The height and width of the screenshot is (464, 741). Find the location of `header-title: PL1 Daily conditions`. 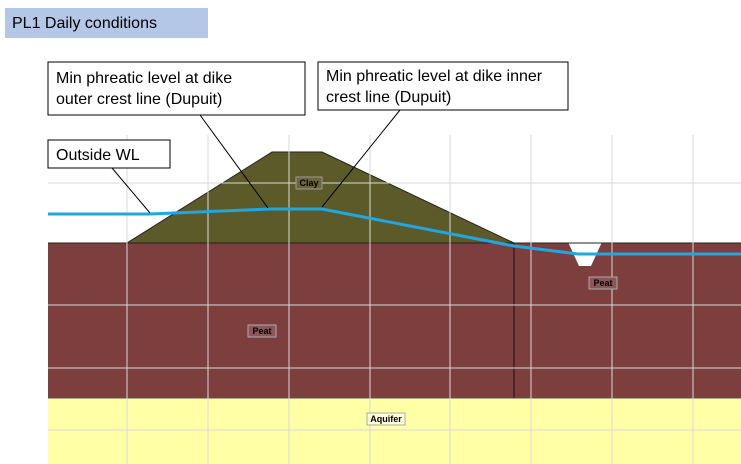

header-title: PL1 Daily conditions is located at coordinates (84, 23).